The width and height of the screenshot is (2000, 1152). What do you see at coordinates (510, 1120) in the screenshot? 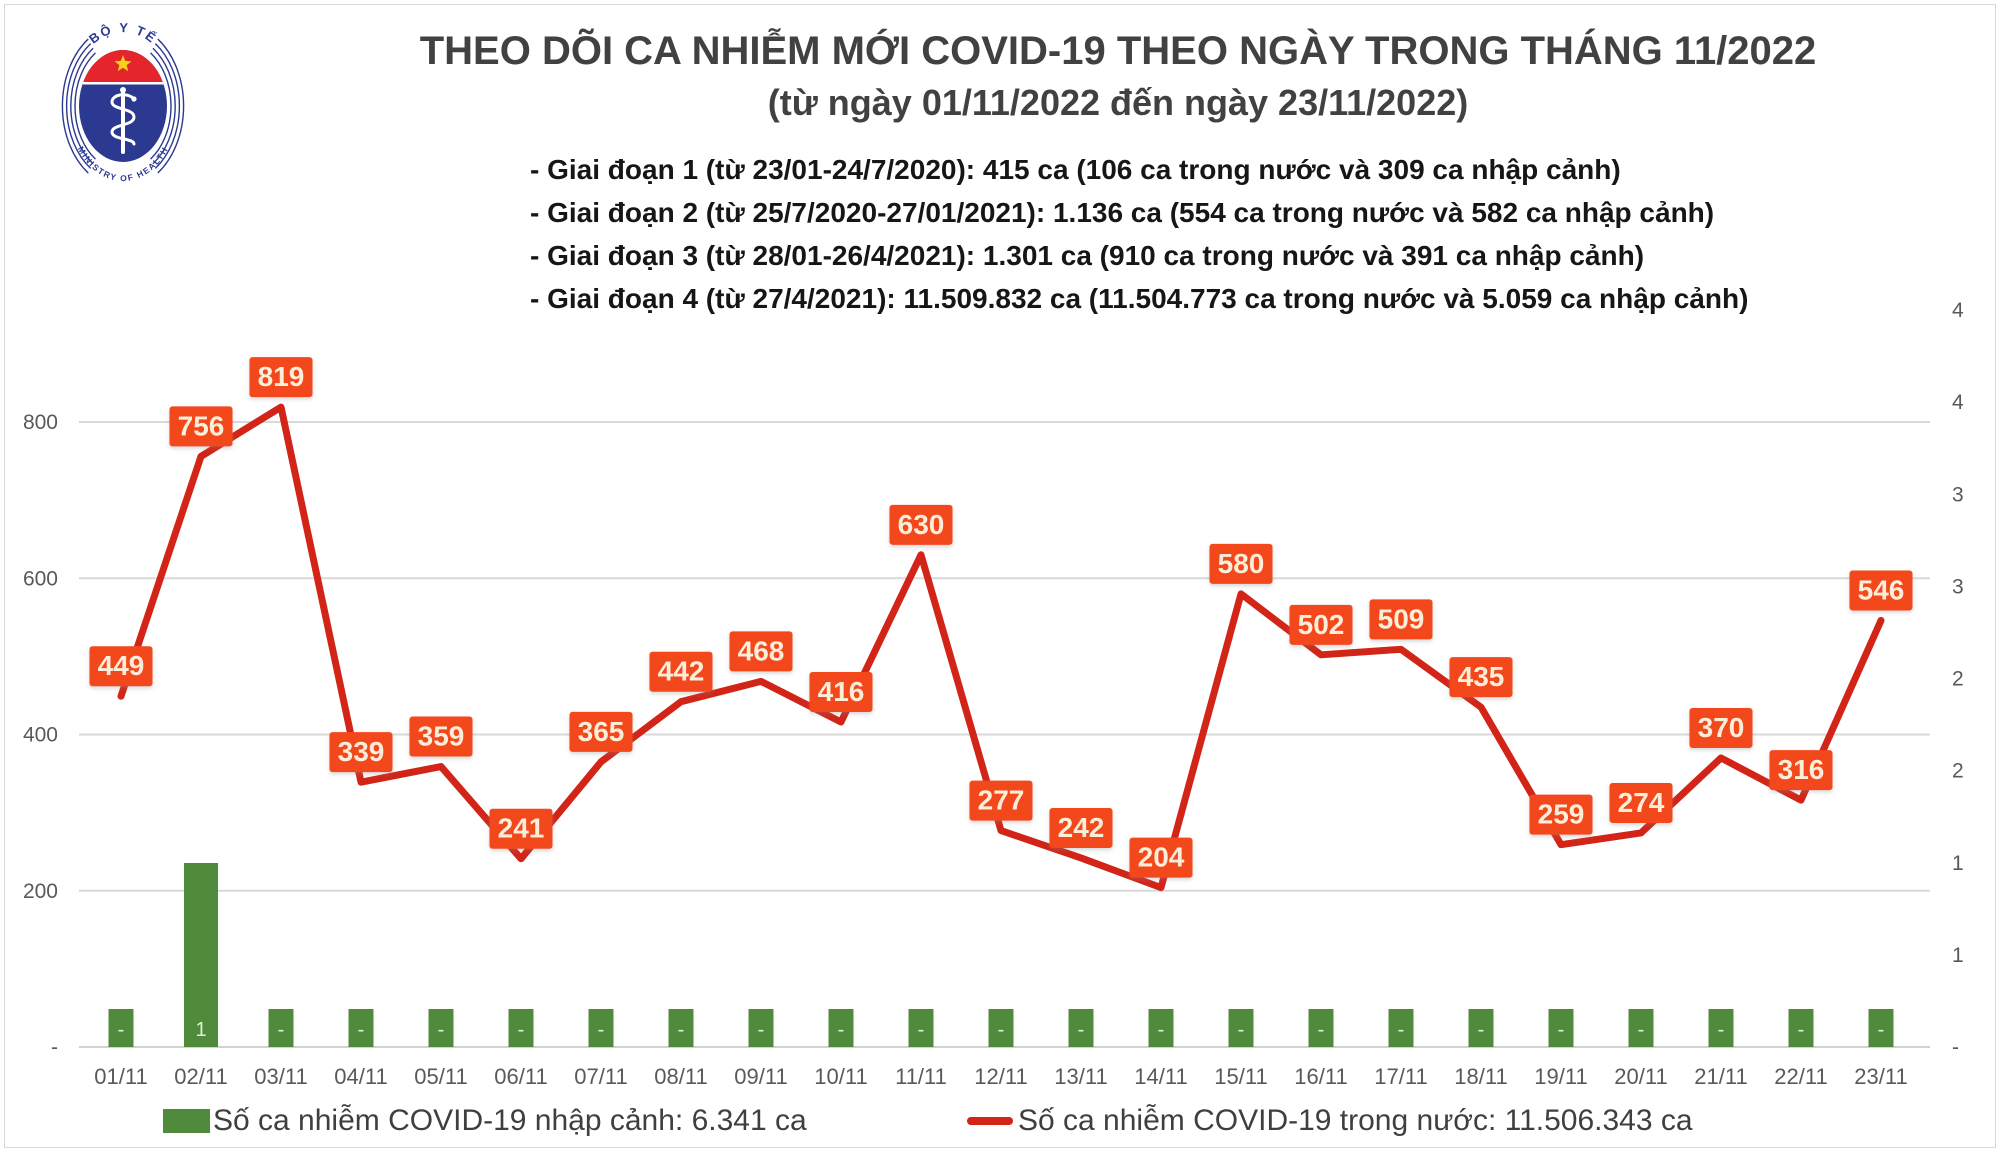
I see `legend-imported-label: Số ca nhiễm COVID-19 nhập cảnh: 6.341 ca` at bounding box center [510, 1120].